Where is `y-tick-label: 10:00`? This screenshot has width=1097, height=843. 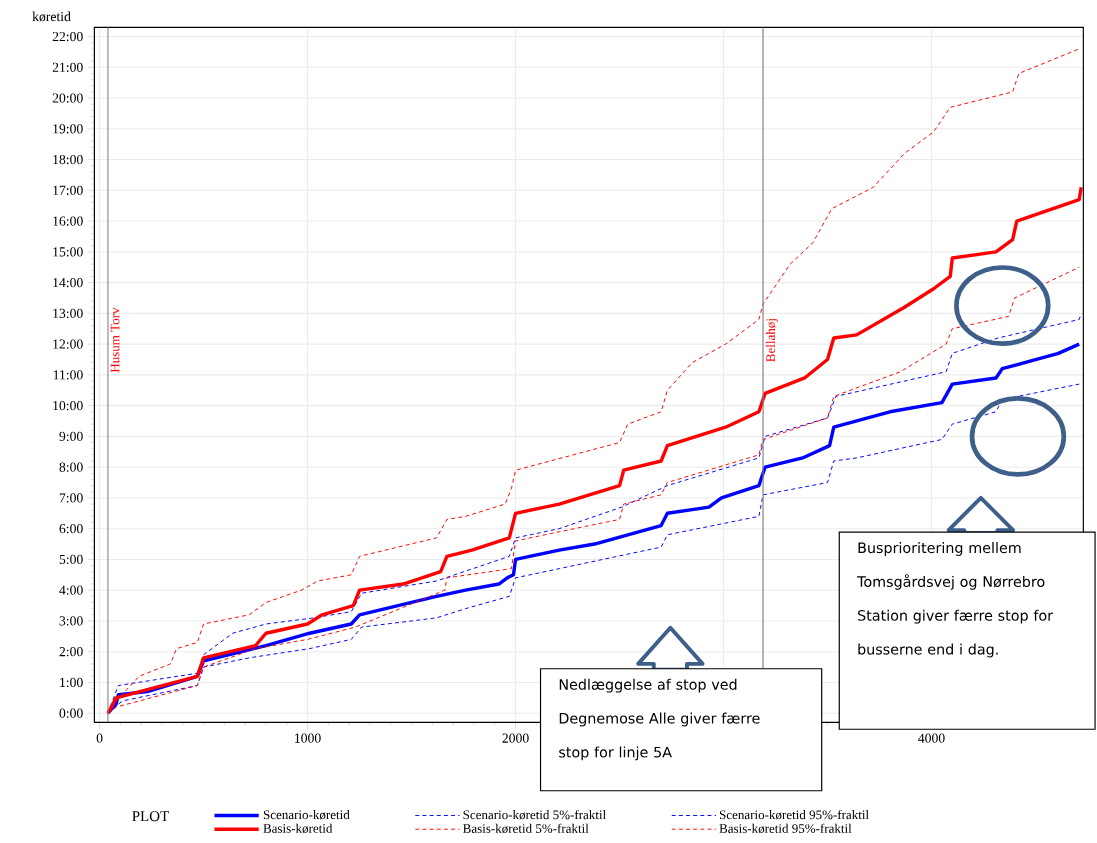
y-tick-label: 10:00 is located at coordinates (68, 405).